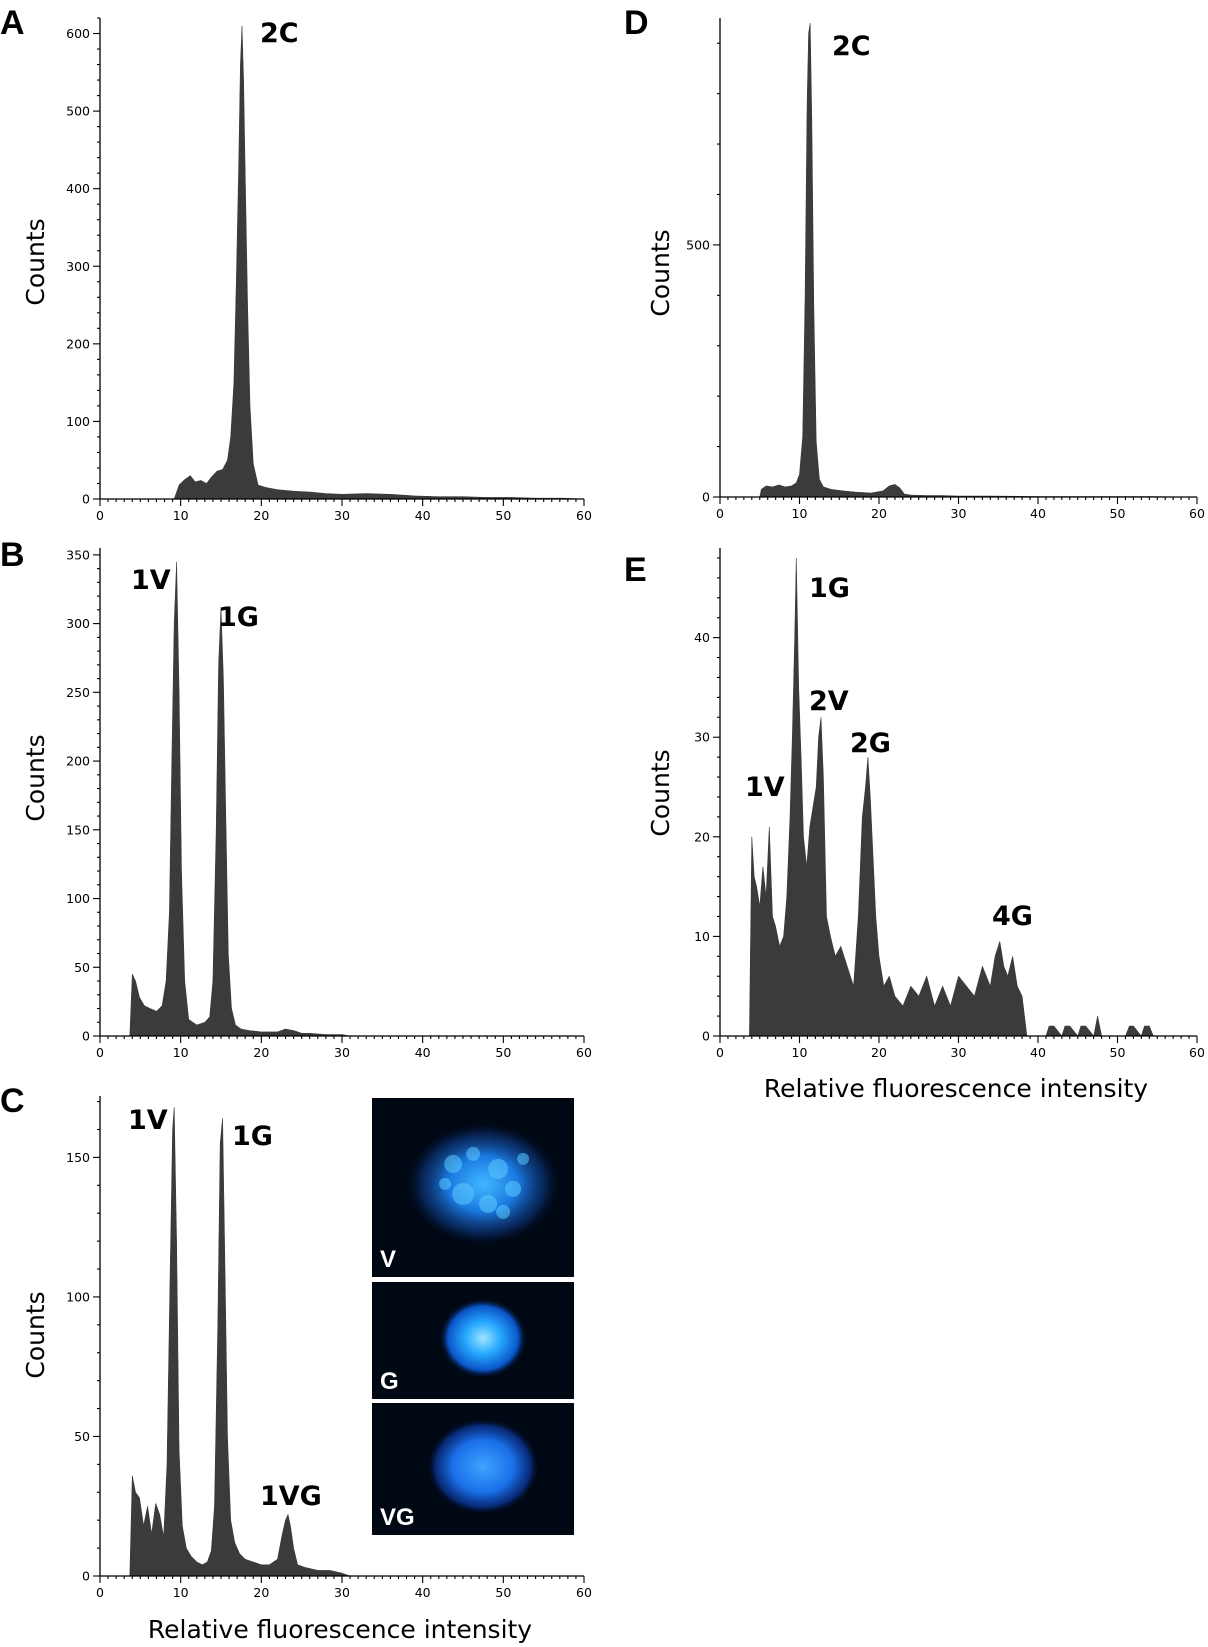 The image size is (1208, 1647). I want to click on micrograph-inset-v: V, so click(473, 1187).